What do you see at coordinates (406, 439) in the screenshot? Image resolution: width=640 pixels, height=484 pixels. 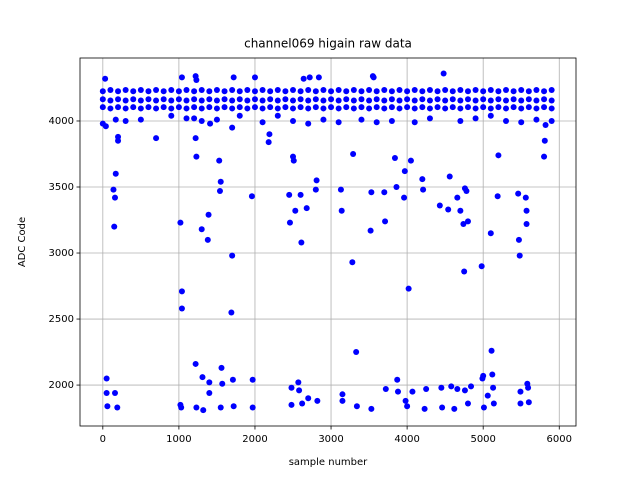 I see `x-tick-label: 4000` at bounding box center [406, 439].